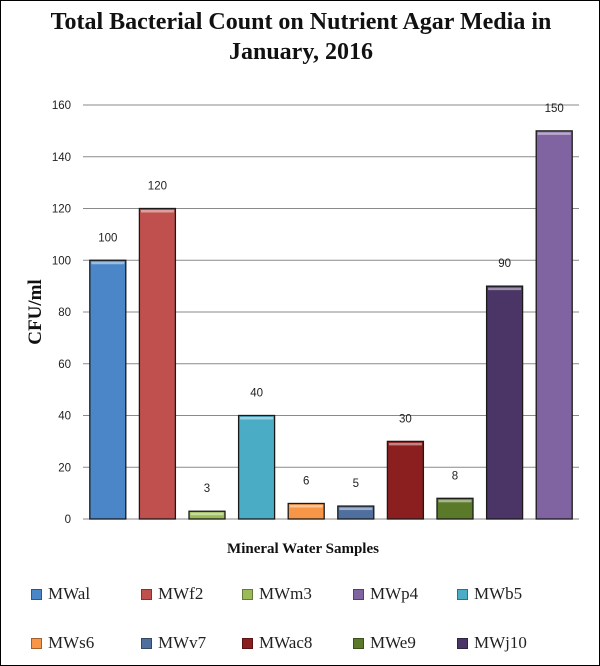 The height and width of the screenshot is (666, 600). I want to click on legend-label: MWp4, so click(394, 593).